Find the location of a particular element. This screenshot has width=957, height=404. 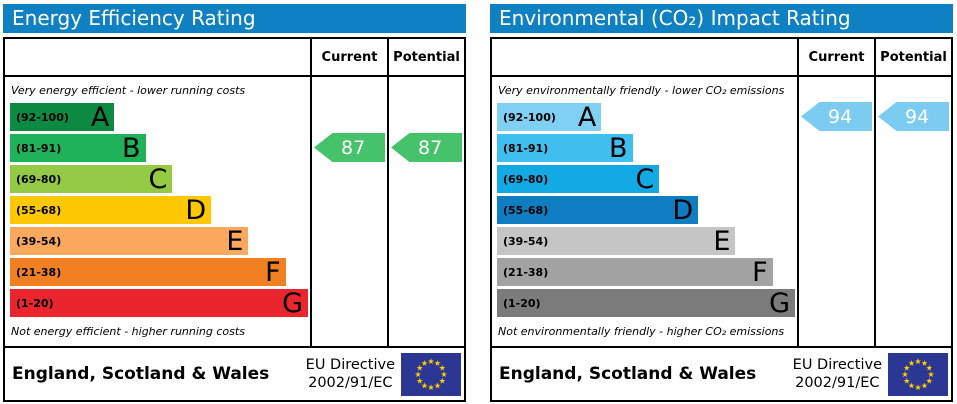

energy-table-header: Current Potential is located at coordinates (234, 58).